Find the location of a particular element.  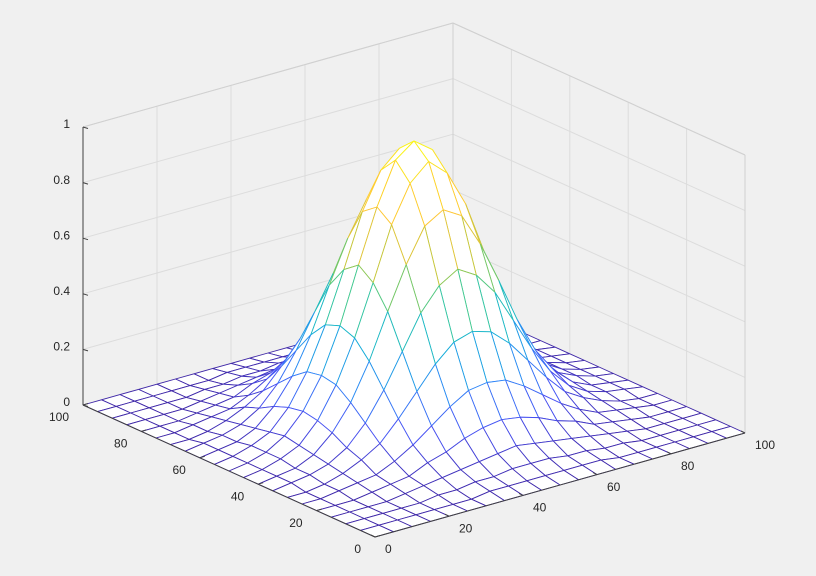

z-tick is located at coordinates (85, 405).